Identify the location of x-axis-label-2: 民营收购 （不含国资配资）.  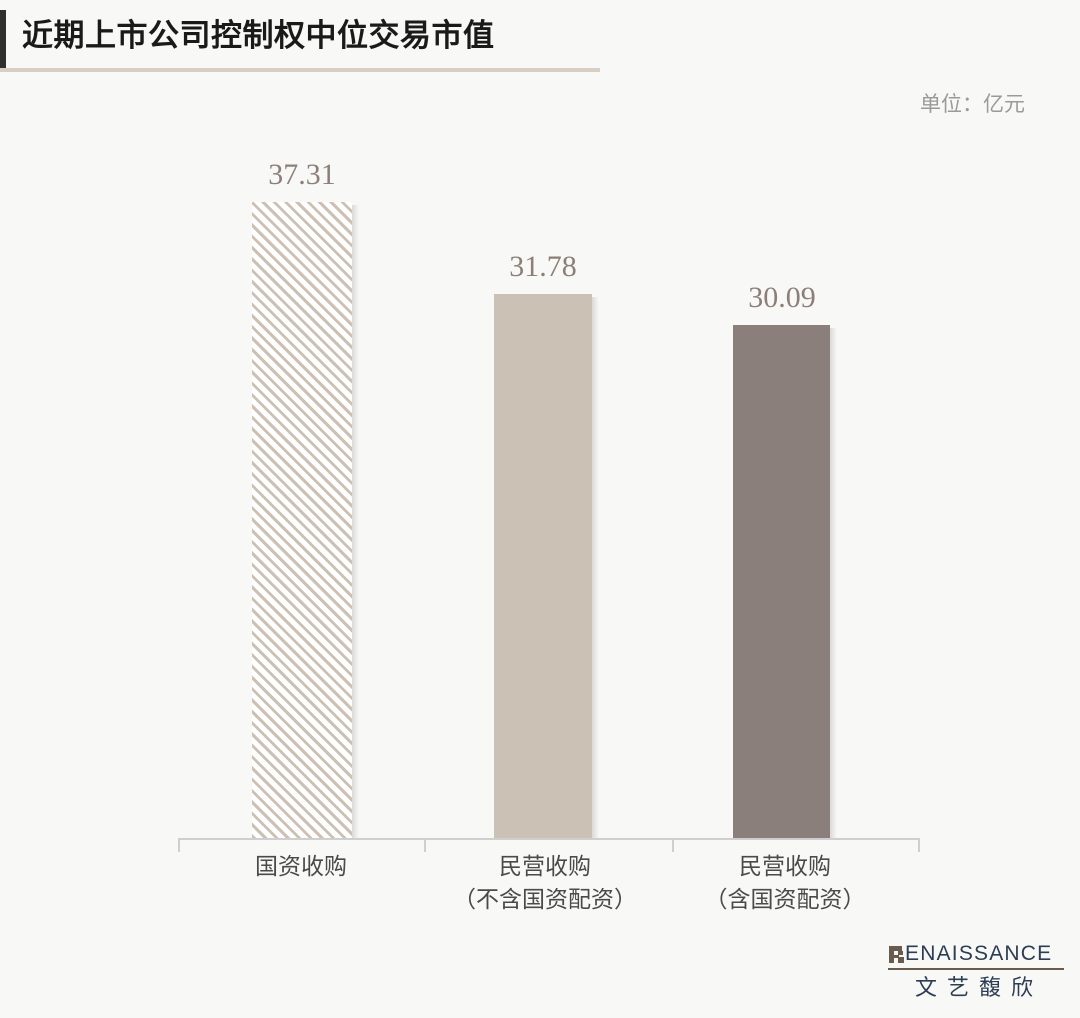
(545, 883).